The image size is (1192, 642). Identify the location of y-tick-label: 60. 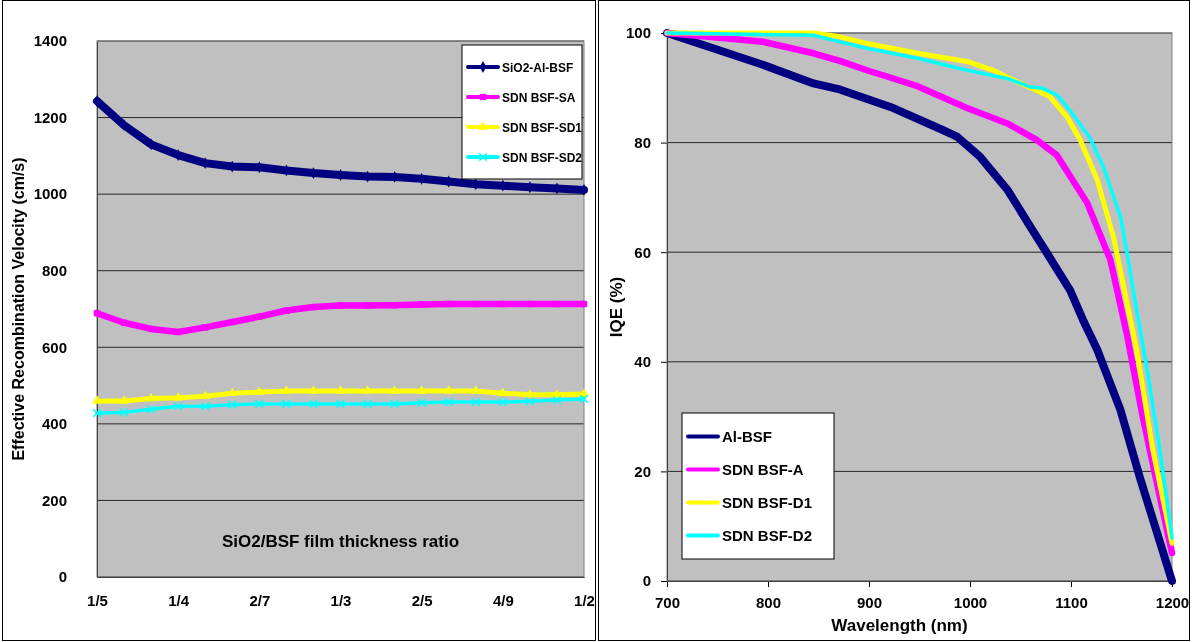
(642, 252).